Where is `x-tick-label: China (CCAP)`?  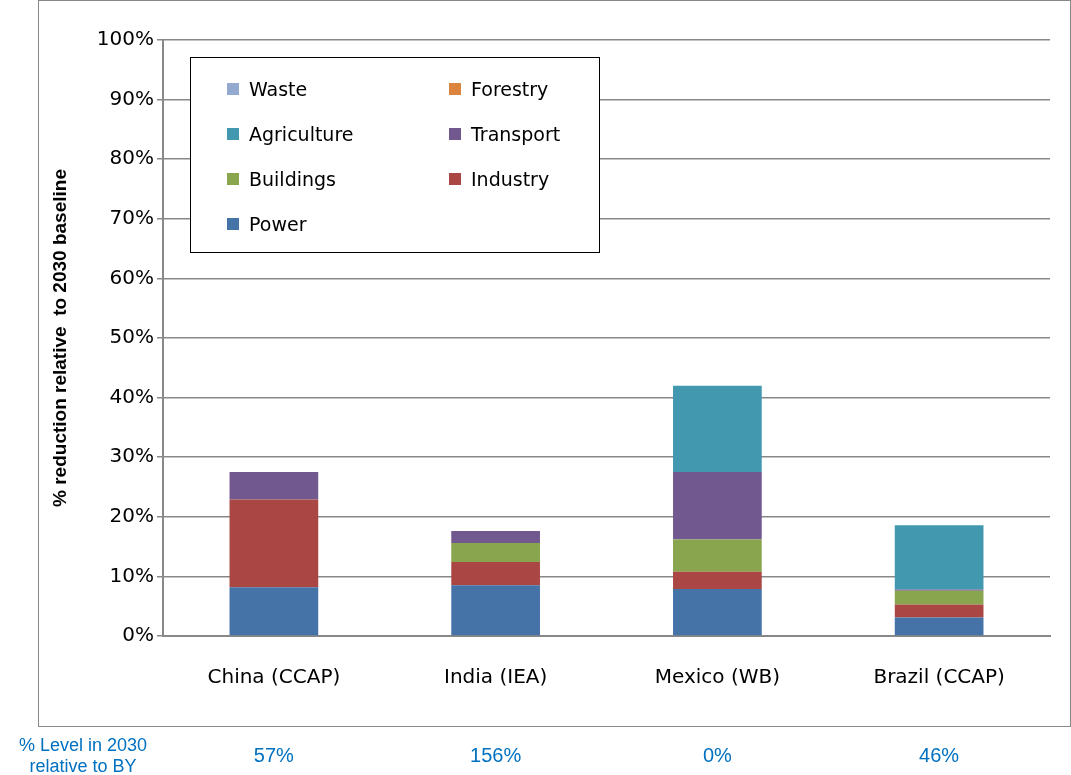
x-tick-label: China (CCAP) is located at coordinates (274, 676).